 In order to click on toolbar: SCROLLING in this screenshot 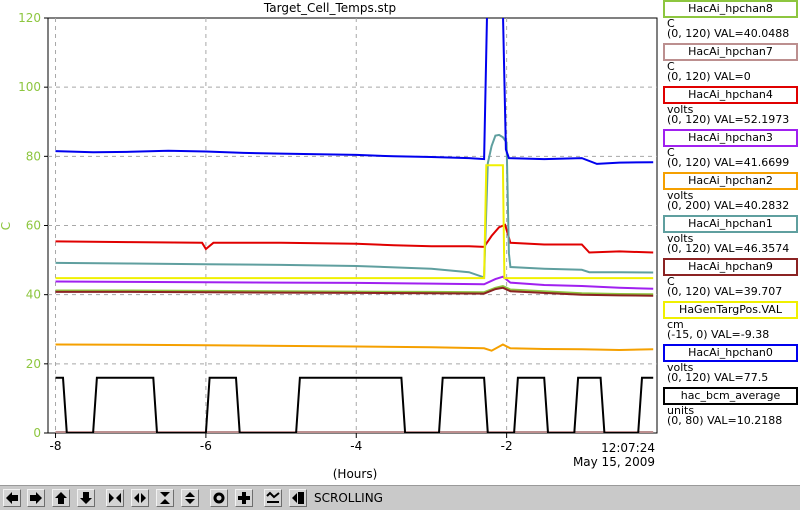, I will do `click(400, 497)`.